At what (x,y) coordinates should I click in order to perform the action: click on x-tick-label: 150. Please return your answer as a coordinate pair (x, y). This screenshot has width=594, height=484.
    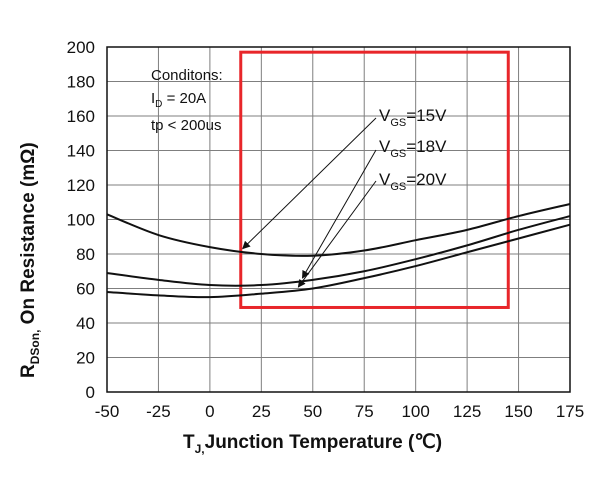
    Looking at the image, I should click on (518, 411).